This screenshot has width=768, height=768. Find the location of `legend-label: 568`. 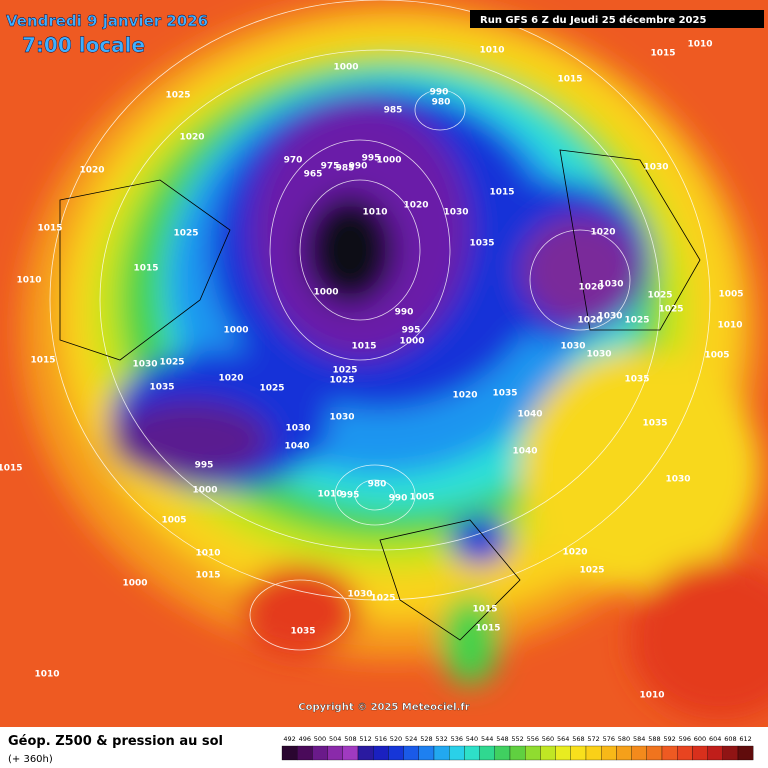

legend-label: 568 is located at coordinates (578, 739).